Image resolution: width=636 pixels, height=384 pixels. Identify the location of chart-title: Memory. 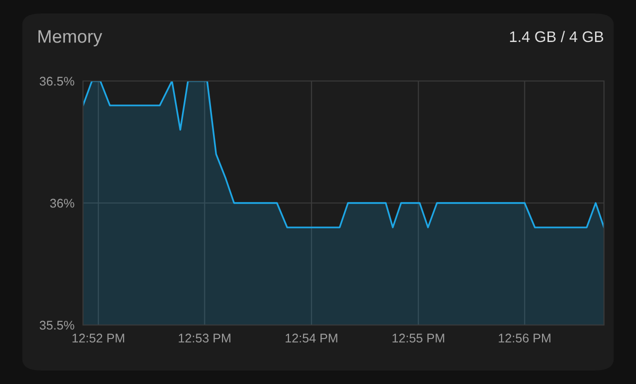
(70, 38).